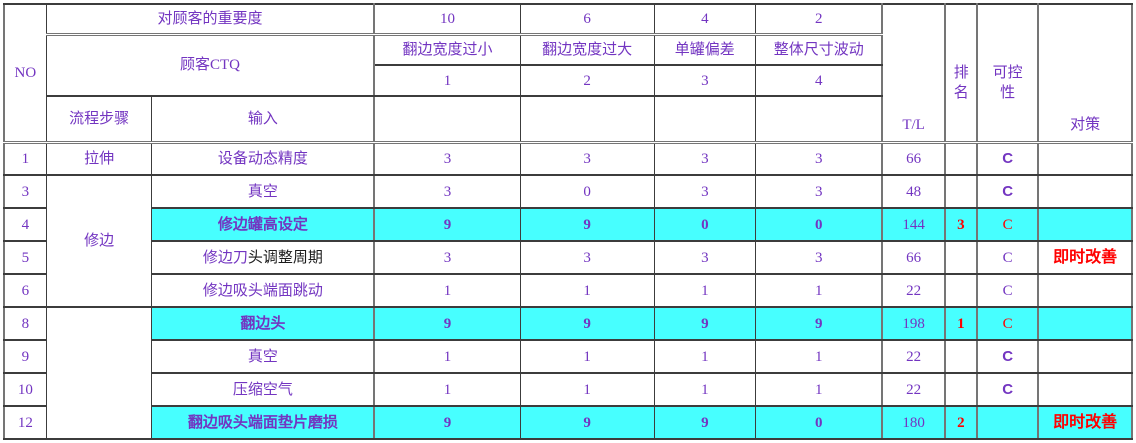 The height and width of the screenshot is (443, 1136). I want to click on cell-controllability, so click(1008, 422).